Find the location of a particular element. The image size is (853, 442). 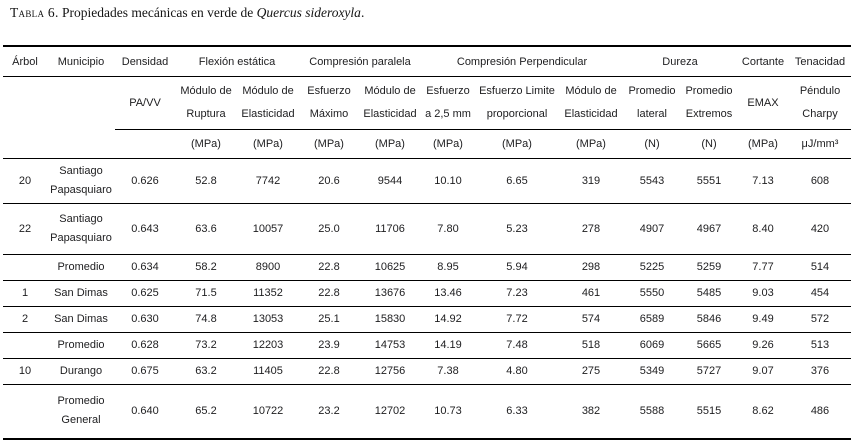

data-cell: 63.6 is located at coordinates (206, 229).